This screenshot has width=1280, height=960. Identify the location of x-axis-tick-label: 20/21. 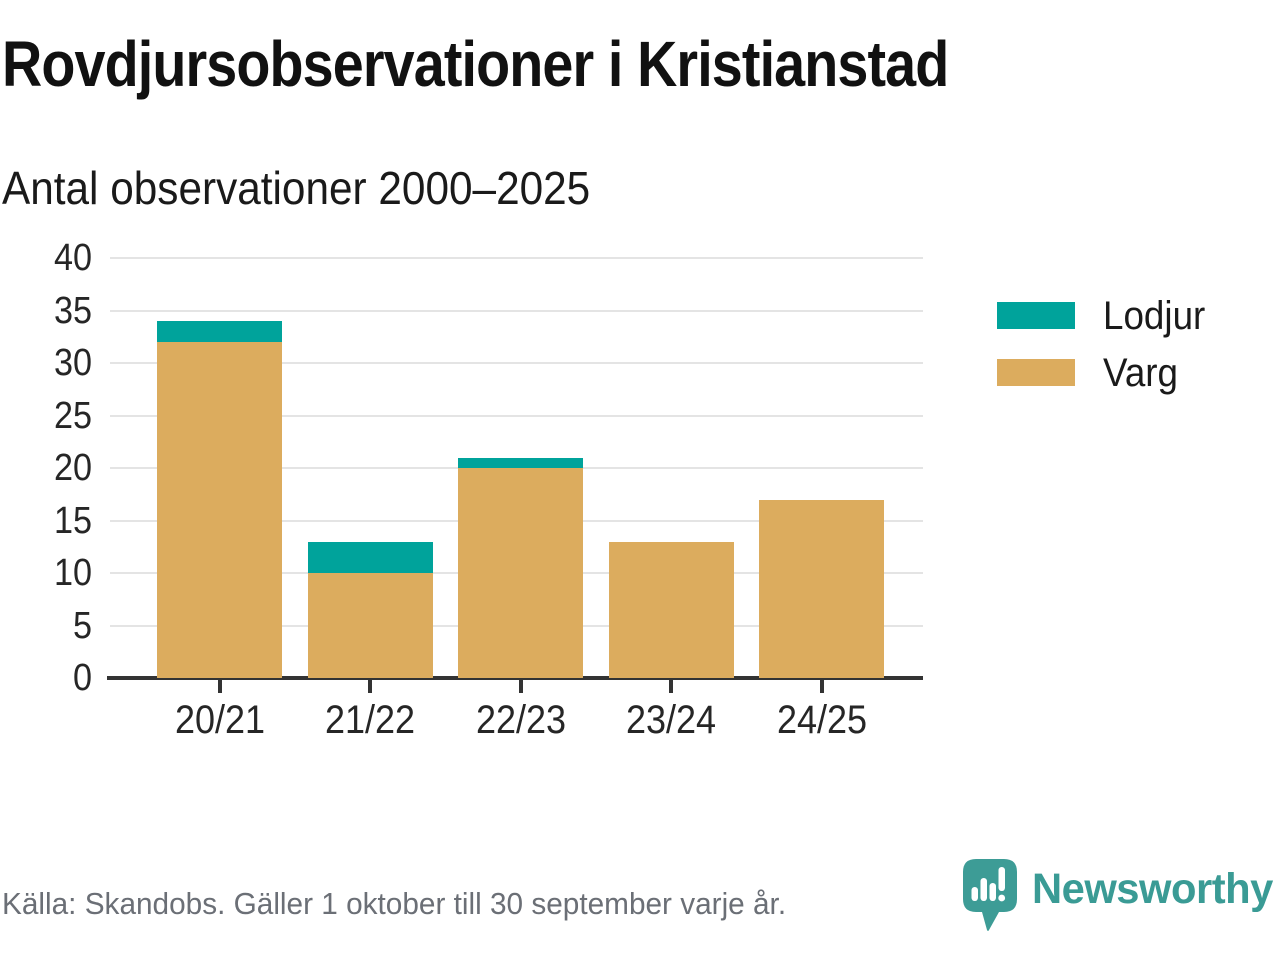
(219, 720).